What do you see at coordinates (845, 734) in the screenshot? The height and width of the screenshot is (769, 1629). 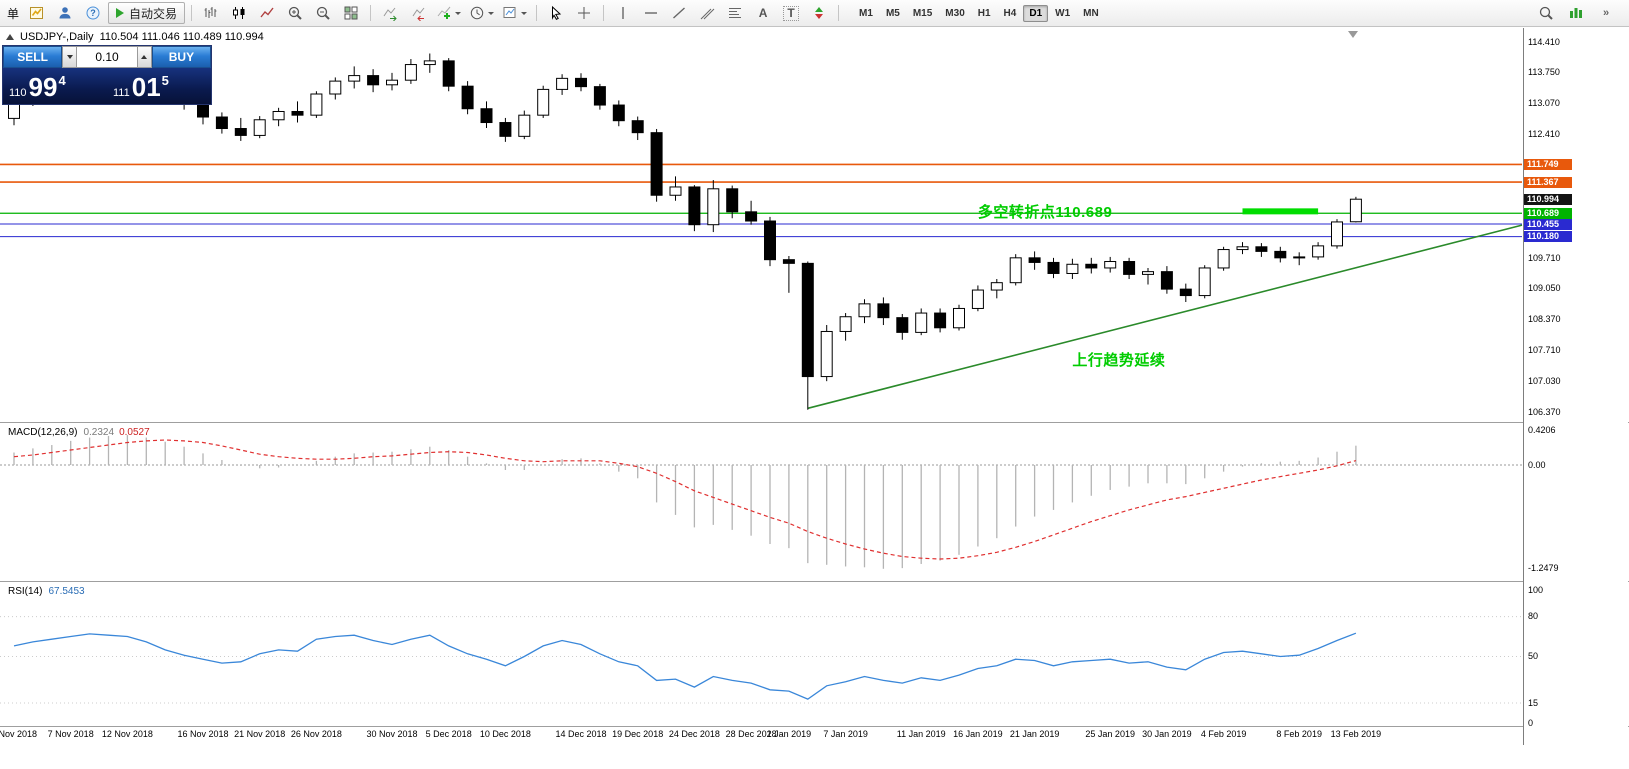 I see `date-axis-label: 7 Jan 2019` at bounding box center [845, 734].